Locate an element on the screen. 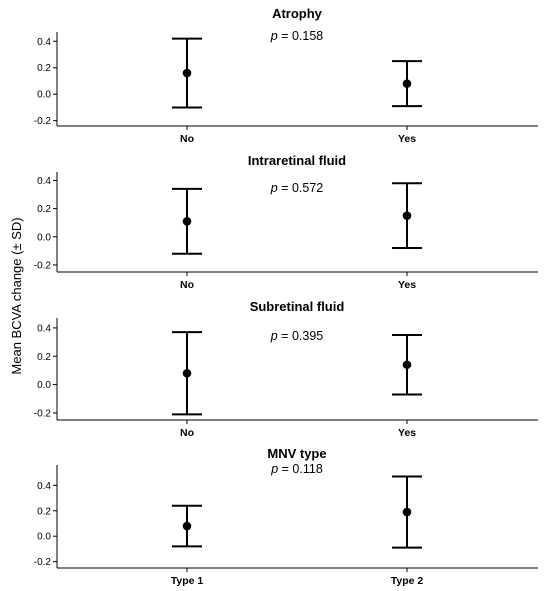  panel-title: Intraretinal fluid is located at coordinates (297, 160).